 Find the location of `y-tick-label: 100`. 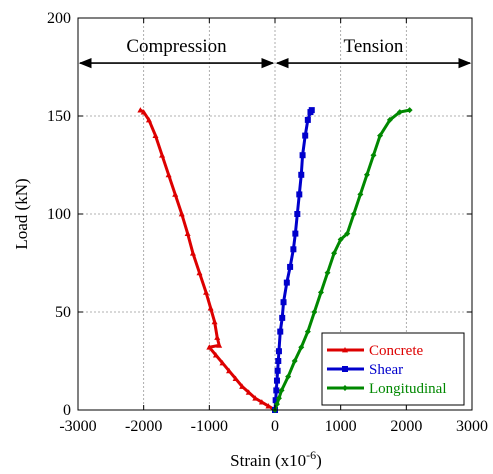

y-tick-label: 100 is located at coordinates (59, 214).